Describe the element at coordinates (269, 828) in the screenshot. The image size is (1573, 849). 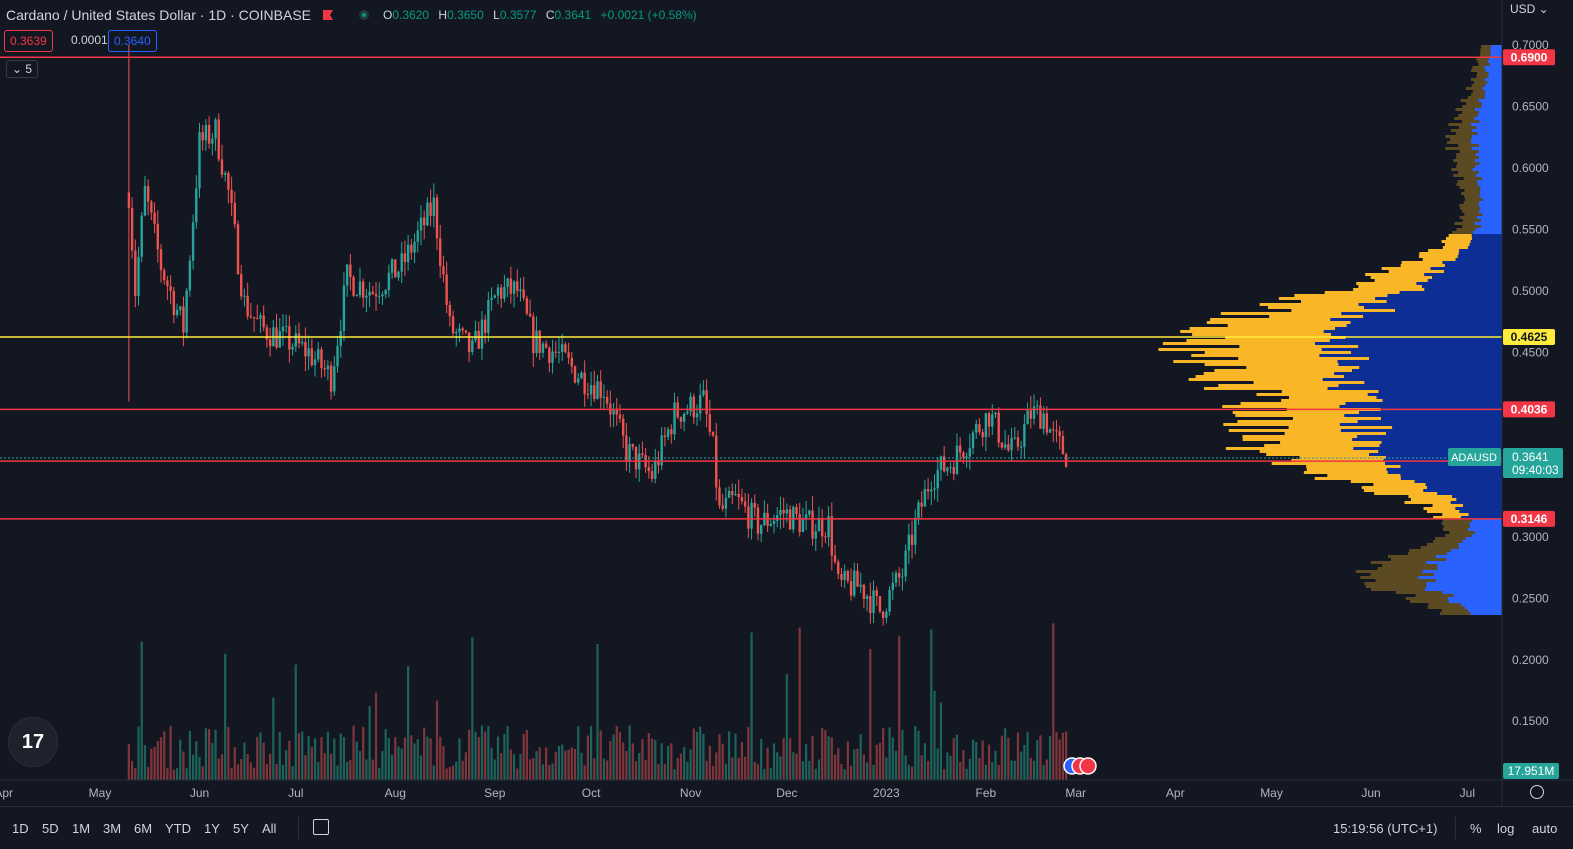
I see `range-all-button: All` at that location.